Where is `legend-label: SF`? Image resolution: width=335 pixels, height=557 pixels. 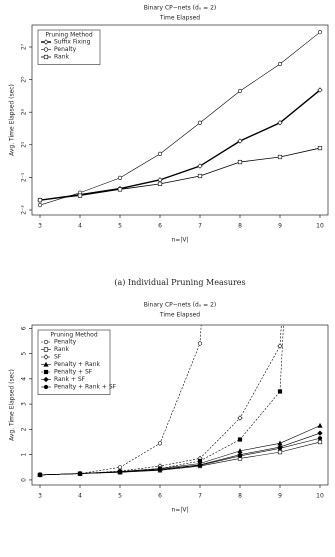 legend-label: SF is located at coordinates (58, 357).